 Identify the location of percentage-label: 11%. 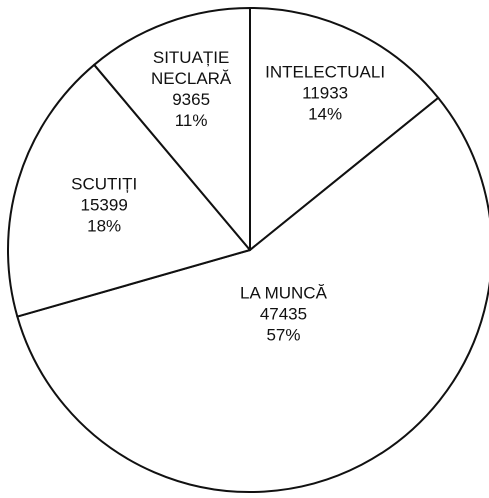
(191, 120).